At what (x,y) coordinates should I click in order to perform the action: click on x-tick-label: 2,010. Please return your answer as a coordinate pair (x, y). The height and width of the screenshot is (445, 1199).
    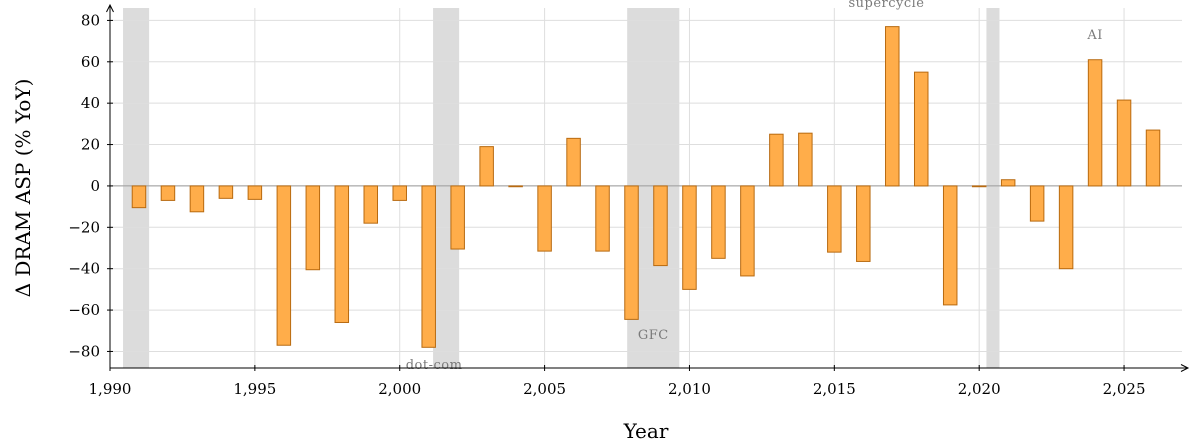
    Looking at the image, I should click on (689, 389).